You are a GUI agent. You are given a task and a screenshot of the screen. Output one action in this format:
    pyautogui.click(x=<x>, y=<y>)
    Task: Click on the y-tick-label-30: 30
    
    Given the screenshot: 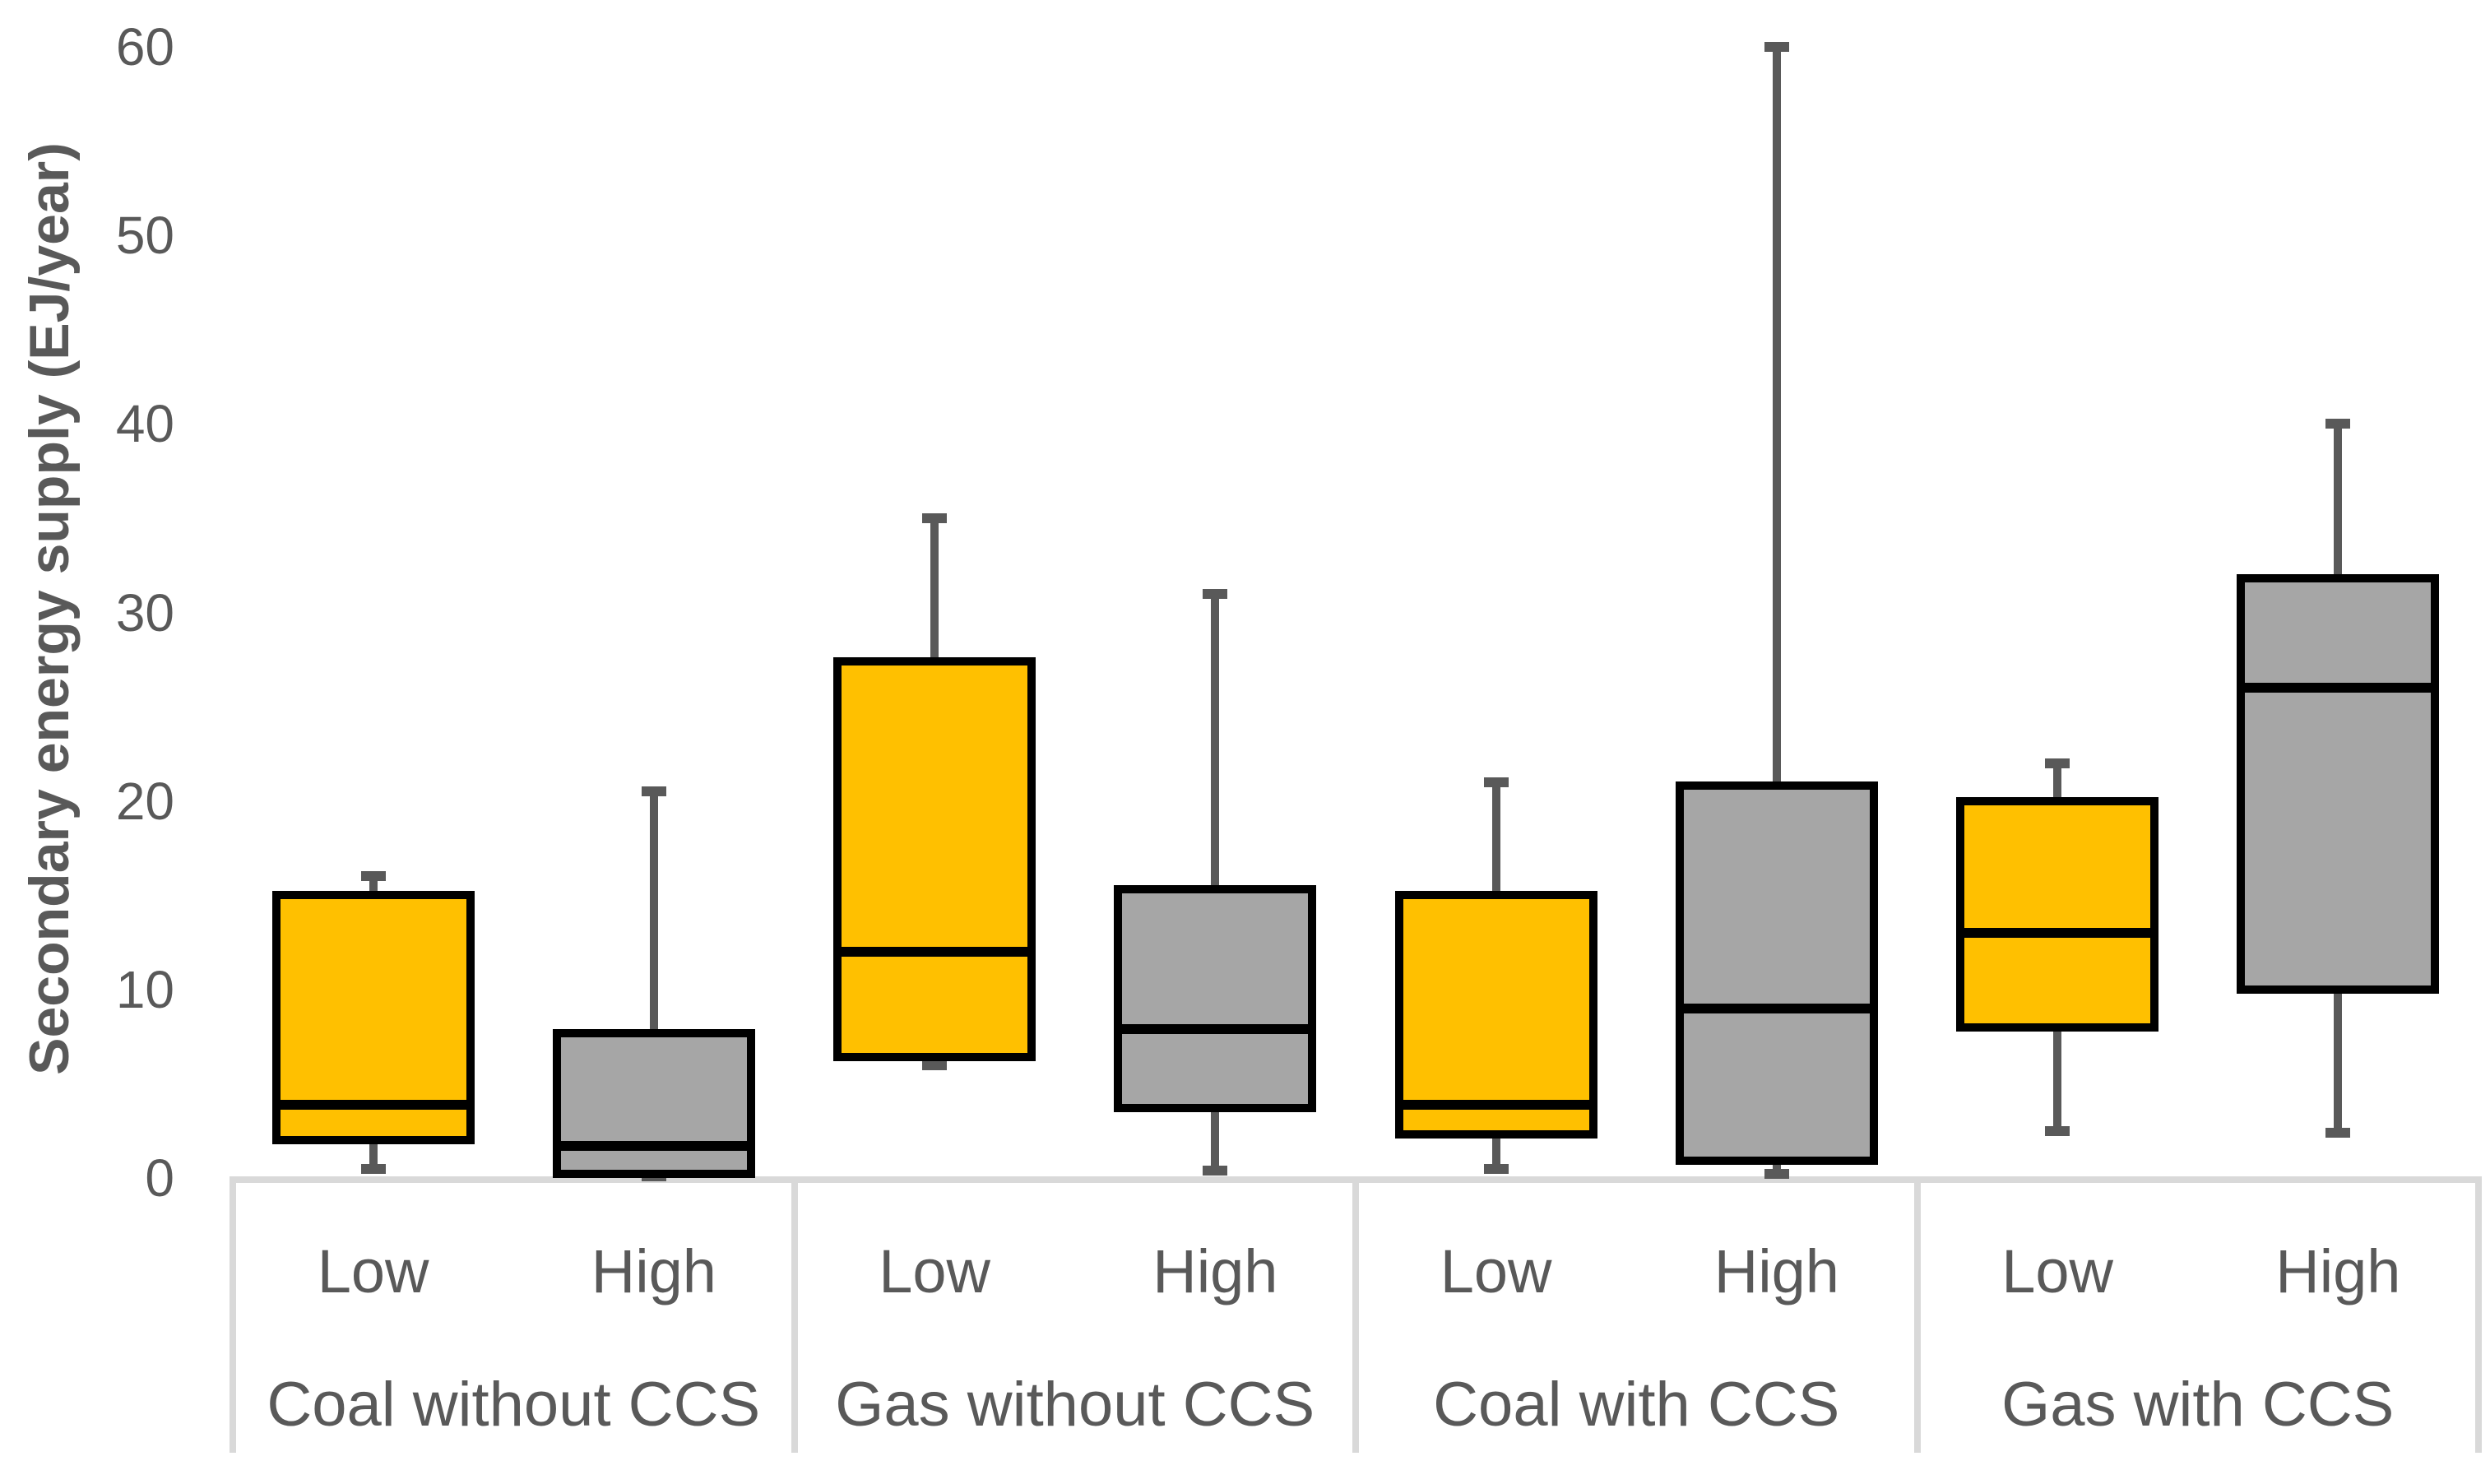 What is the action you would take?
    pyautogui.click(x=145, y=612)
    